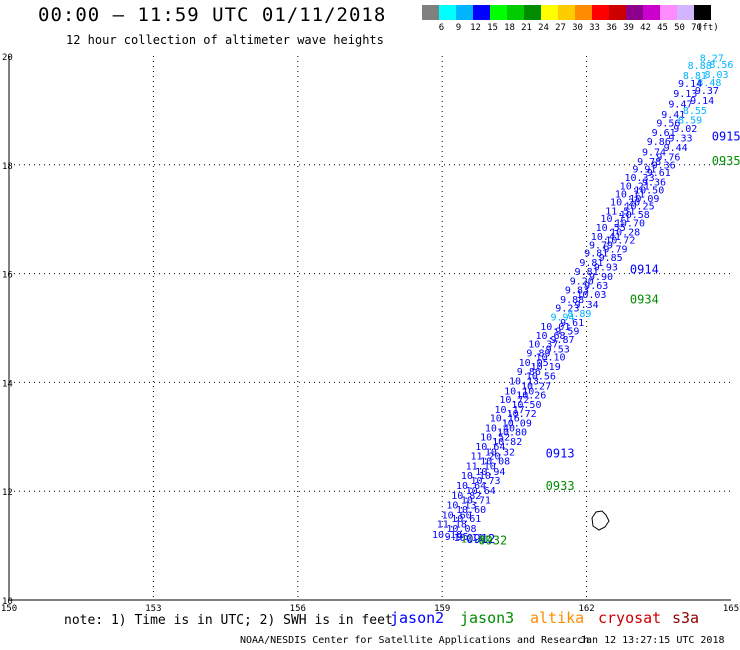 The width and height of the screenshot is (740, 650). Describe the element at coordinates (709, 83) in the screenshot. I see `data-point-label: 8.48` at that location.